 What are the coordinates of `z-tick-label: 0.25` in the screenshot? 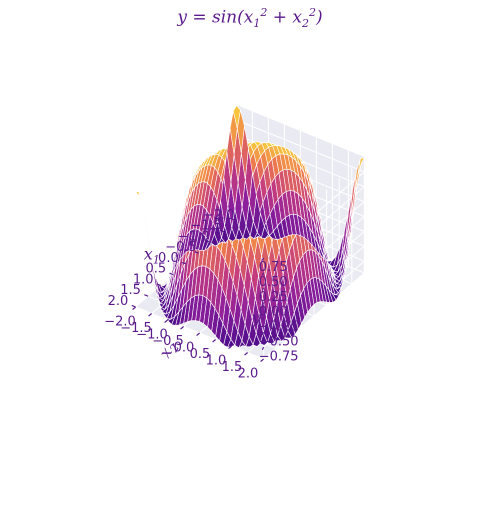 It's located at (273, 297).